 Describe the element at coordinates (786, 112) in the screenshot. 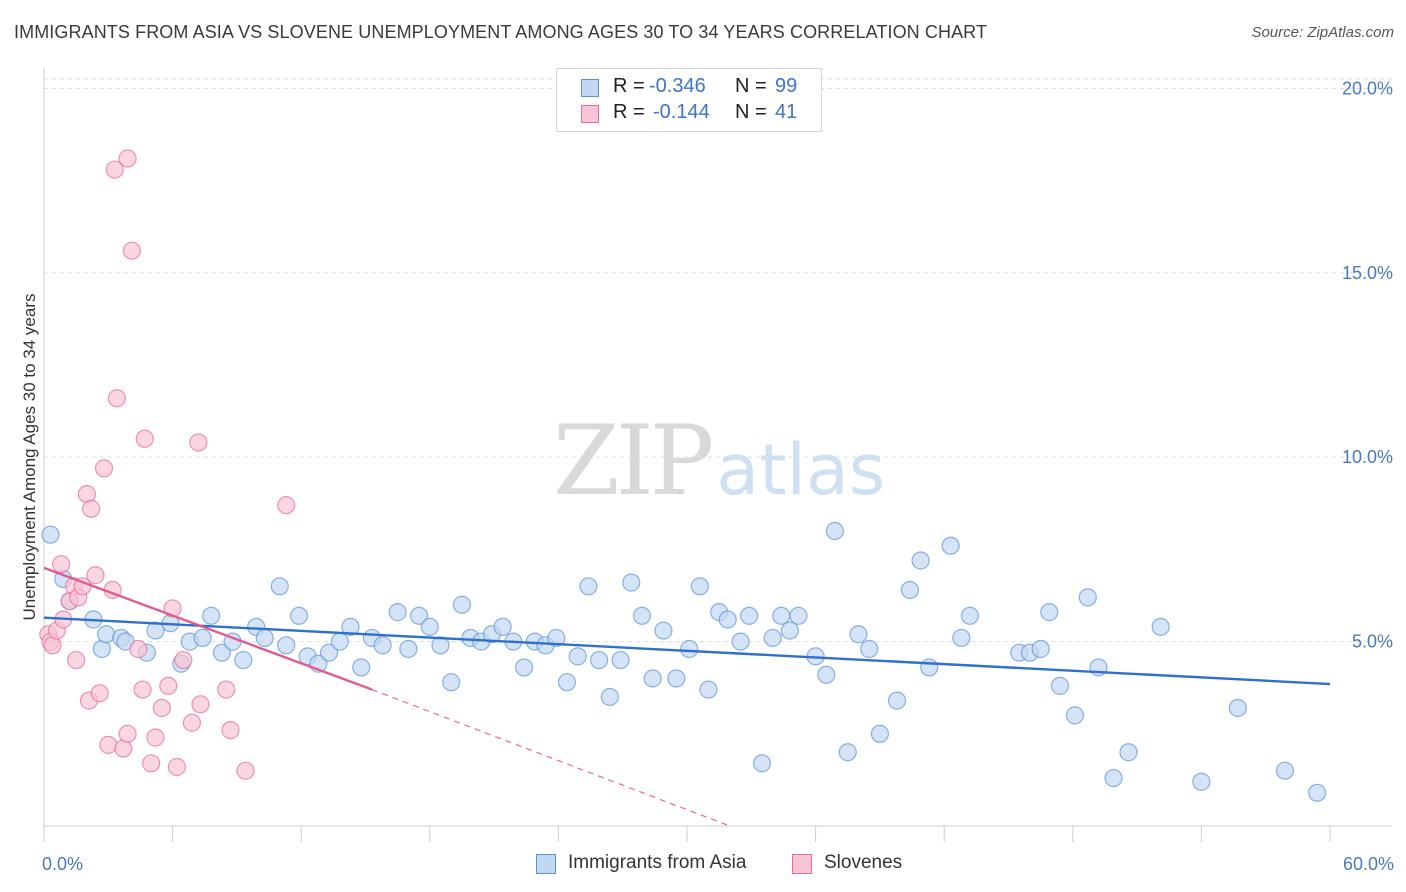

I see `slovenes-n-value: 41` at that location.